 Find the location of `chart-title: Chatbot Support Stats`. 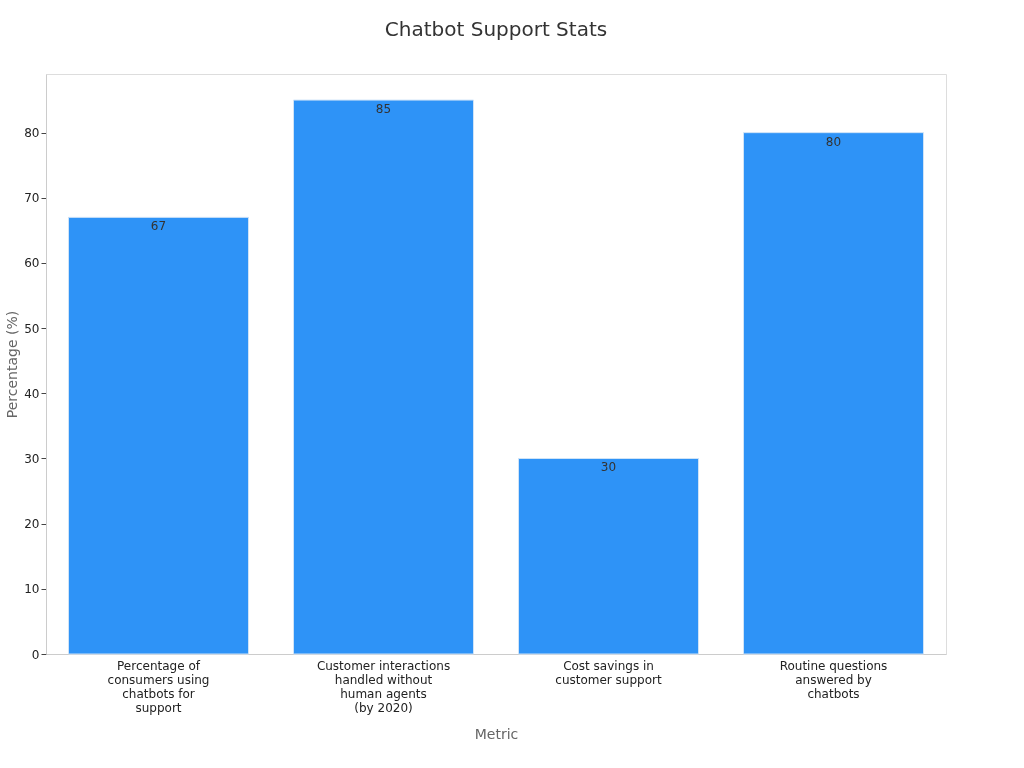

chart-title: Chatbot Support Stats is located at coordinates (496, 29).